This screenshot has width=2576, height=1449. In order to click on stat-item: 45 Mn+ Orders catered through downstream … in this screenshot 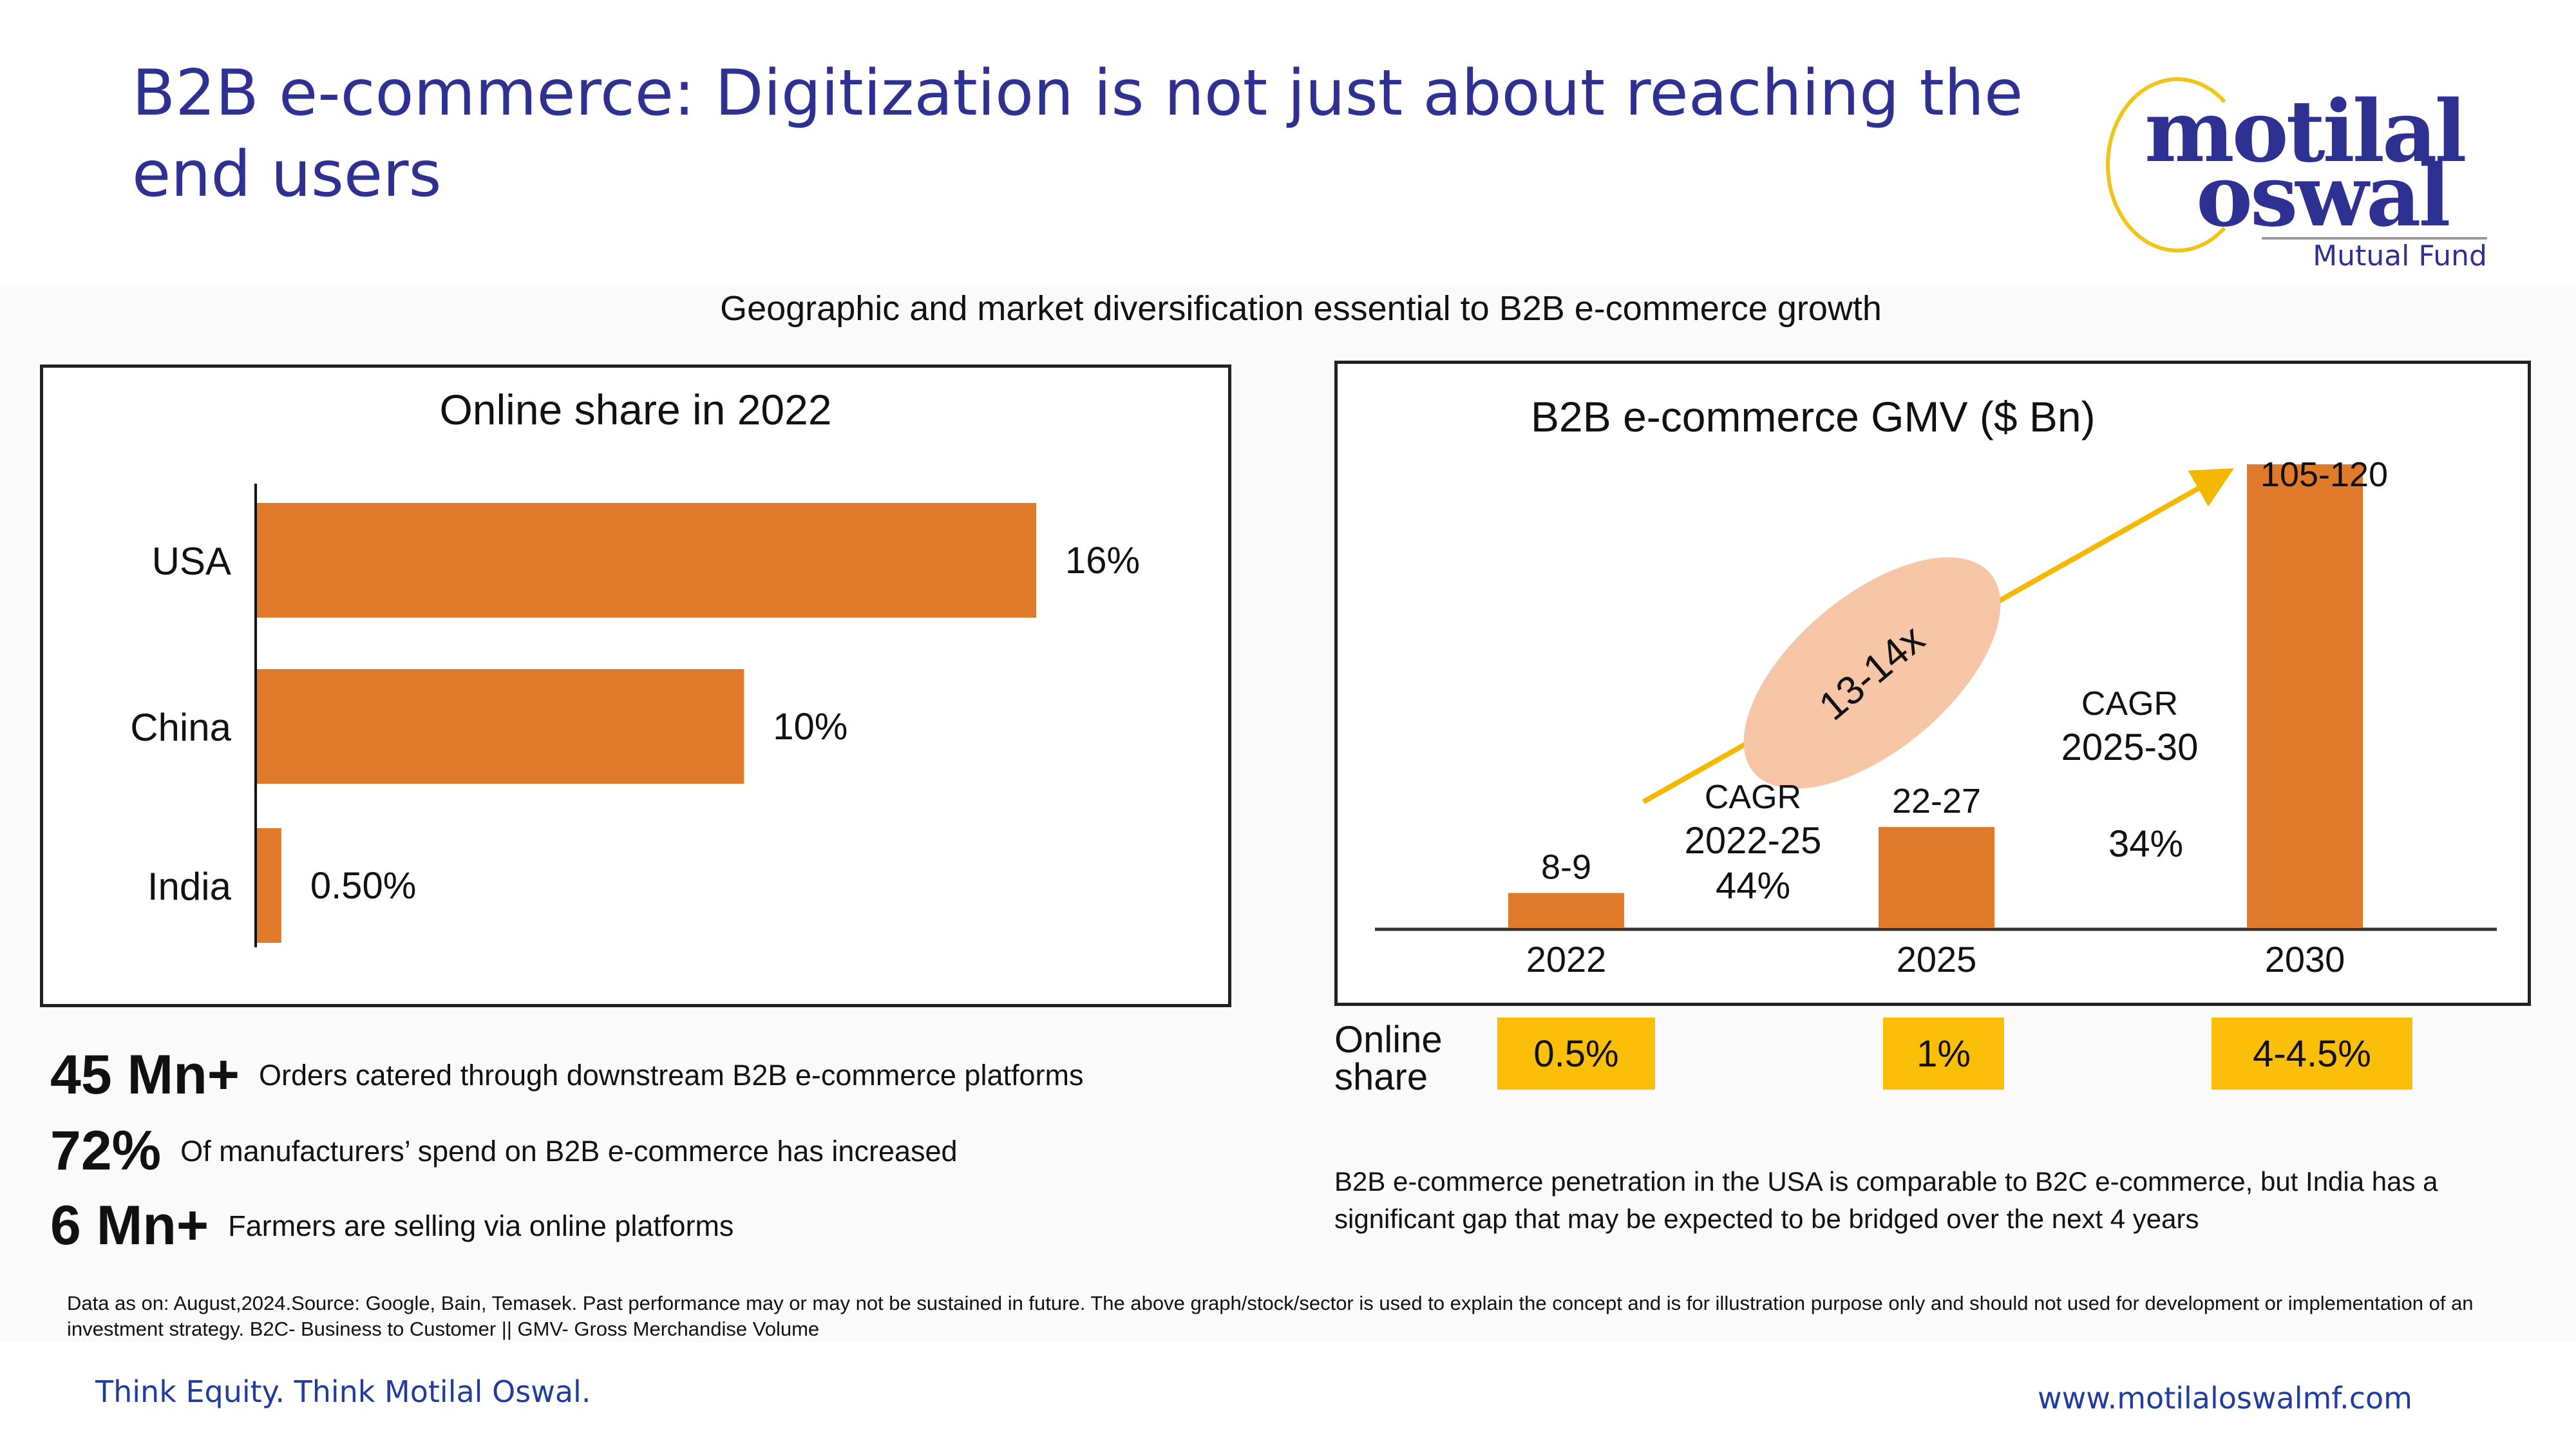, I will do `click(566, 1075)`.